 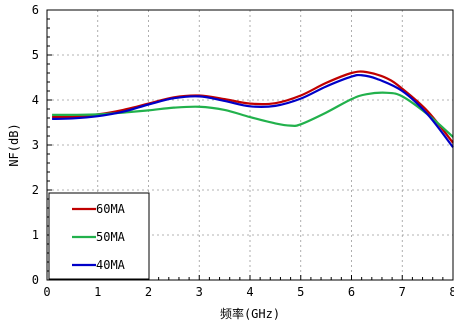 What do you see at coordinates (35, 100) in the screenshot?
I see `y-tick-label: 4` at bounding box center [35, 100].